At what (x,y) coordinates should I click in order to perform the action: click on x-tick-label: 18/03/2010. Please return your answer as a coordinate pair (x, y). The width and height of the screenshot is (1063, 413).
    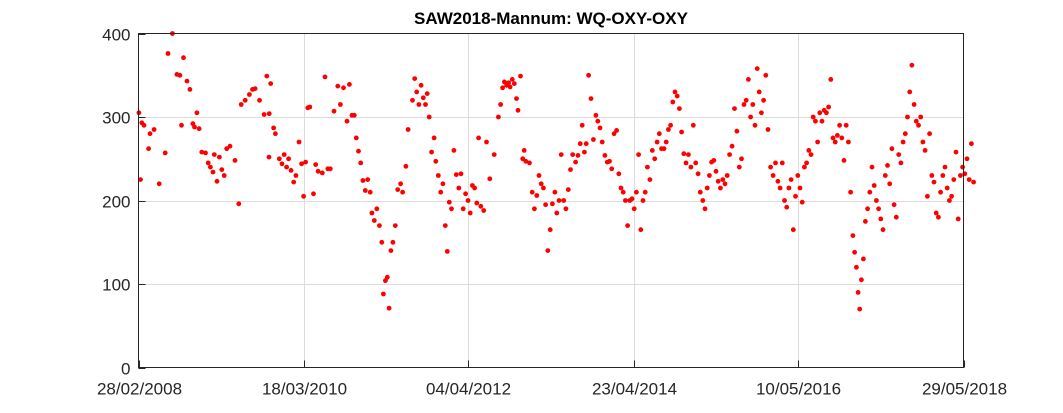
    Looking at the image, I should click on (304, 389).